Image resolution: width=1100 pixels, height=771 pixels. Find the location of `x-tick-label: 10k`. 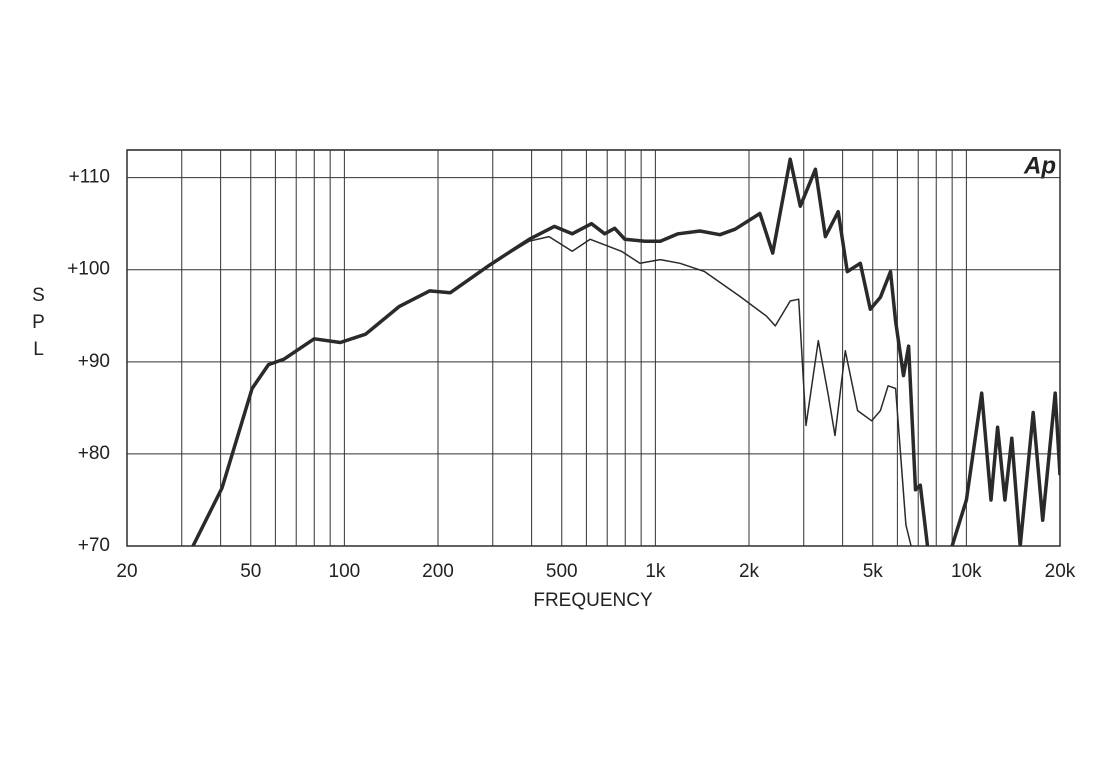

x-tick-label: 10k is located at coordinates (966, 571).